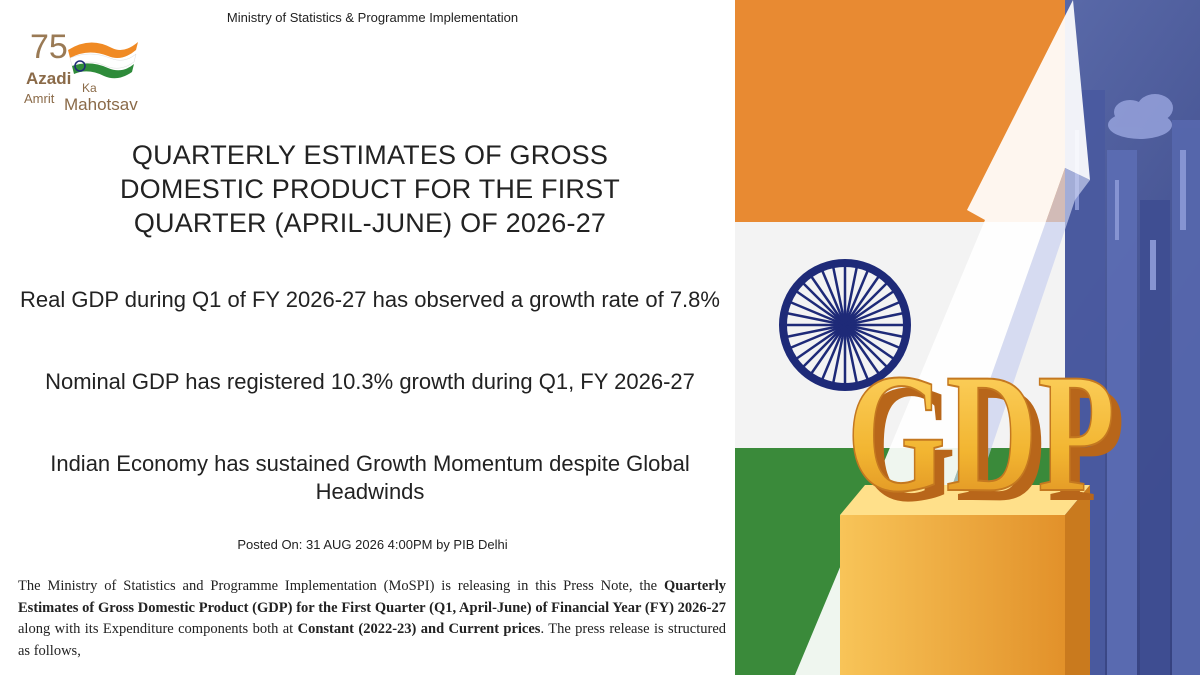 This screenshot has width=1200, height=675. What do you see at coordinates (991, 443) in the screenshot?
I see `gdp-label-shadow: GDP` at bounding box center [991, 443].